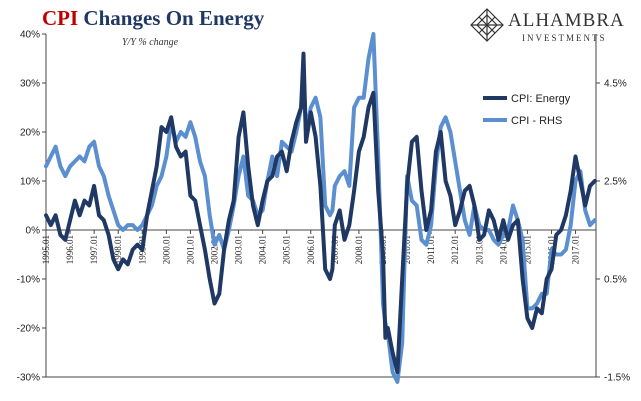 The height and width of the screenshot is (401, 641). Describe the element at coordinates (576, 249) in the screenshot. I see `x-tick-label: 2017.01` at that location.